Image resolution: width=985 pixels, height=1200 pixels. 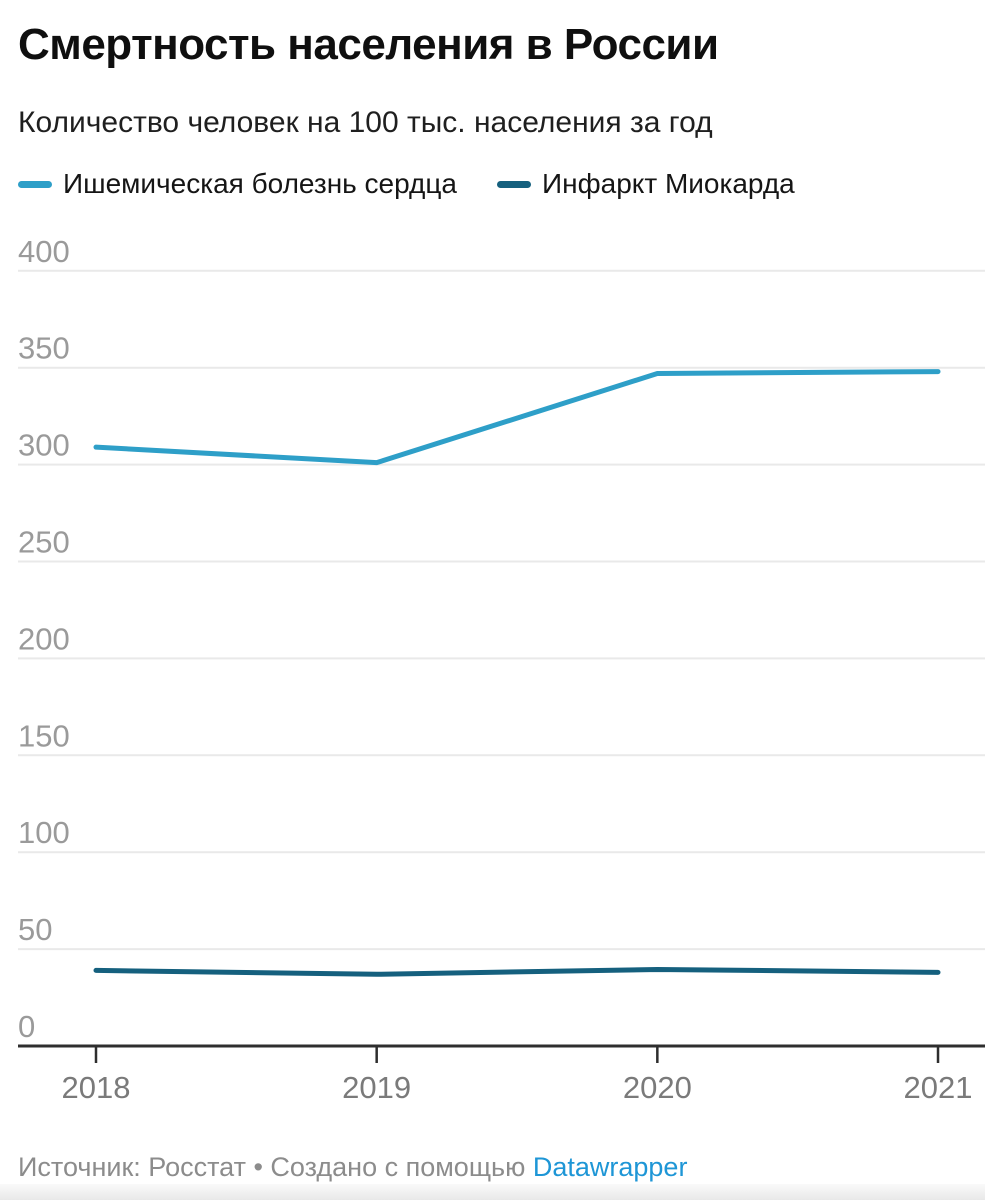 What do you see at coordinates (35, 184) in the screenshot?
I see `legend-swatch-ischemic-icon` at bounding box center [35, 184].